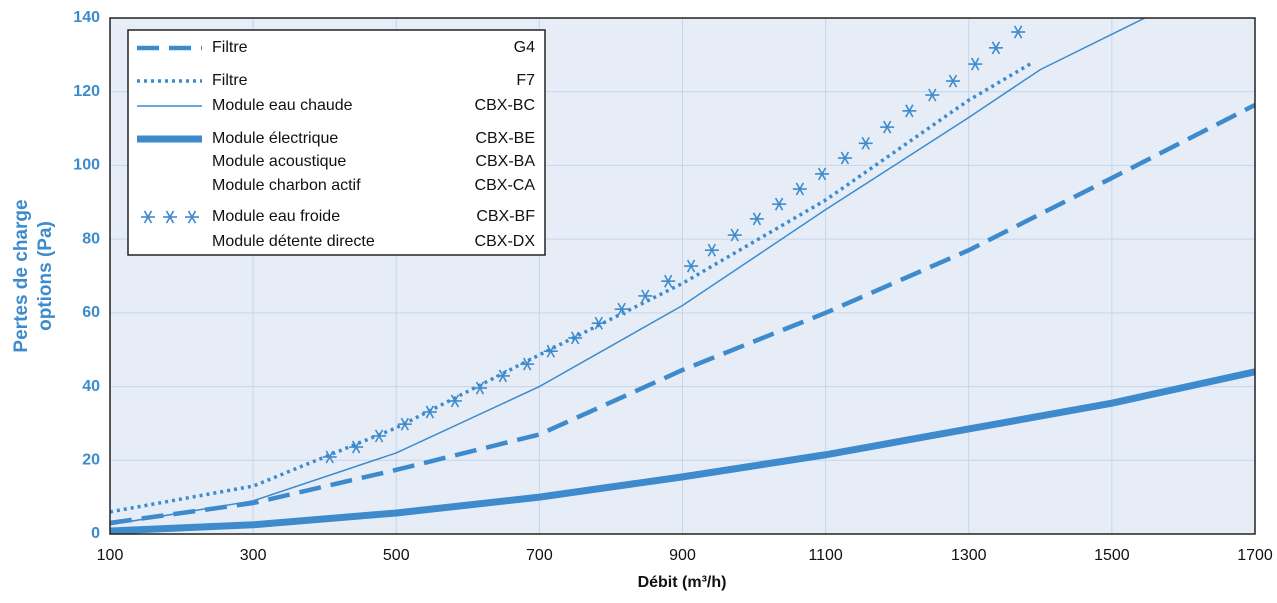 The height and width of the screenshot is (603, 1277). I want to click on x-tick-label: 700, so click(539, 555).